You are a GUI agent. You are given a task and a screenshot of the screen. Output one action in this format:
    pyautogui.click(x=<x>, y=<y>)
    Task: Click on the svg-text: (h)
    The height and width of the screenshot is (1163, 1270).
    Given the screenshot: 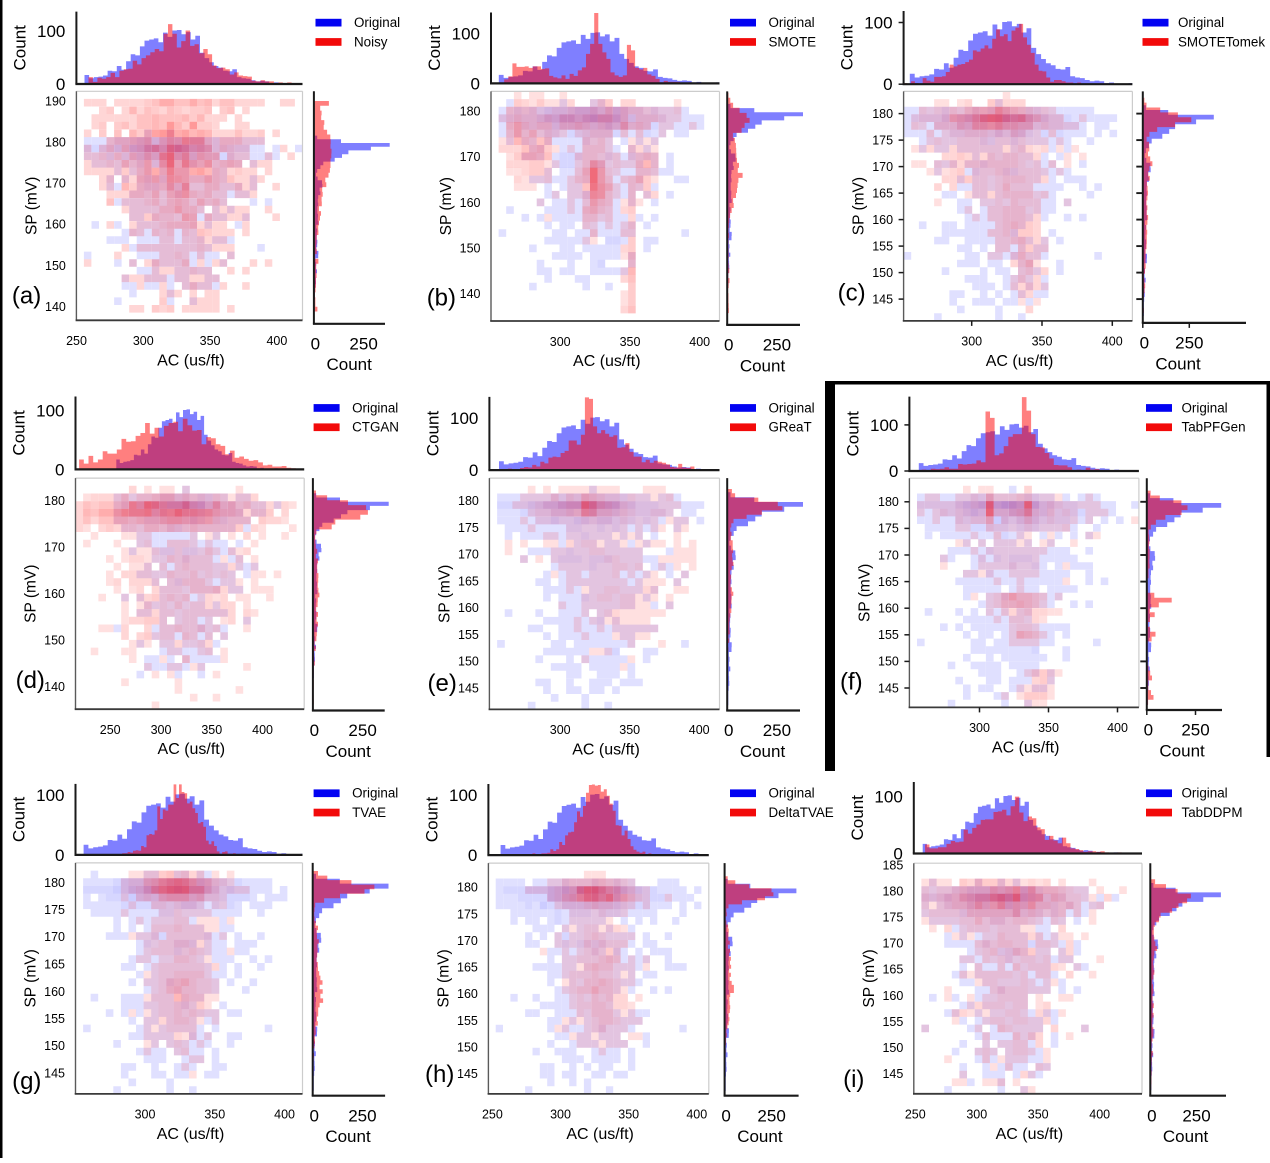 What is the action you would take?
    pyautogui.click(x=439, y=1074)
    